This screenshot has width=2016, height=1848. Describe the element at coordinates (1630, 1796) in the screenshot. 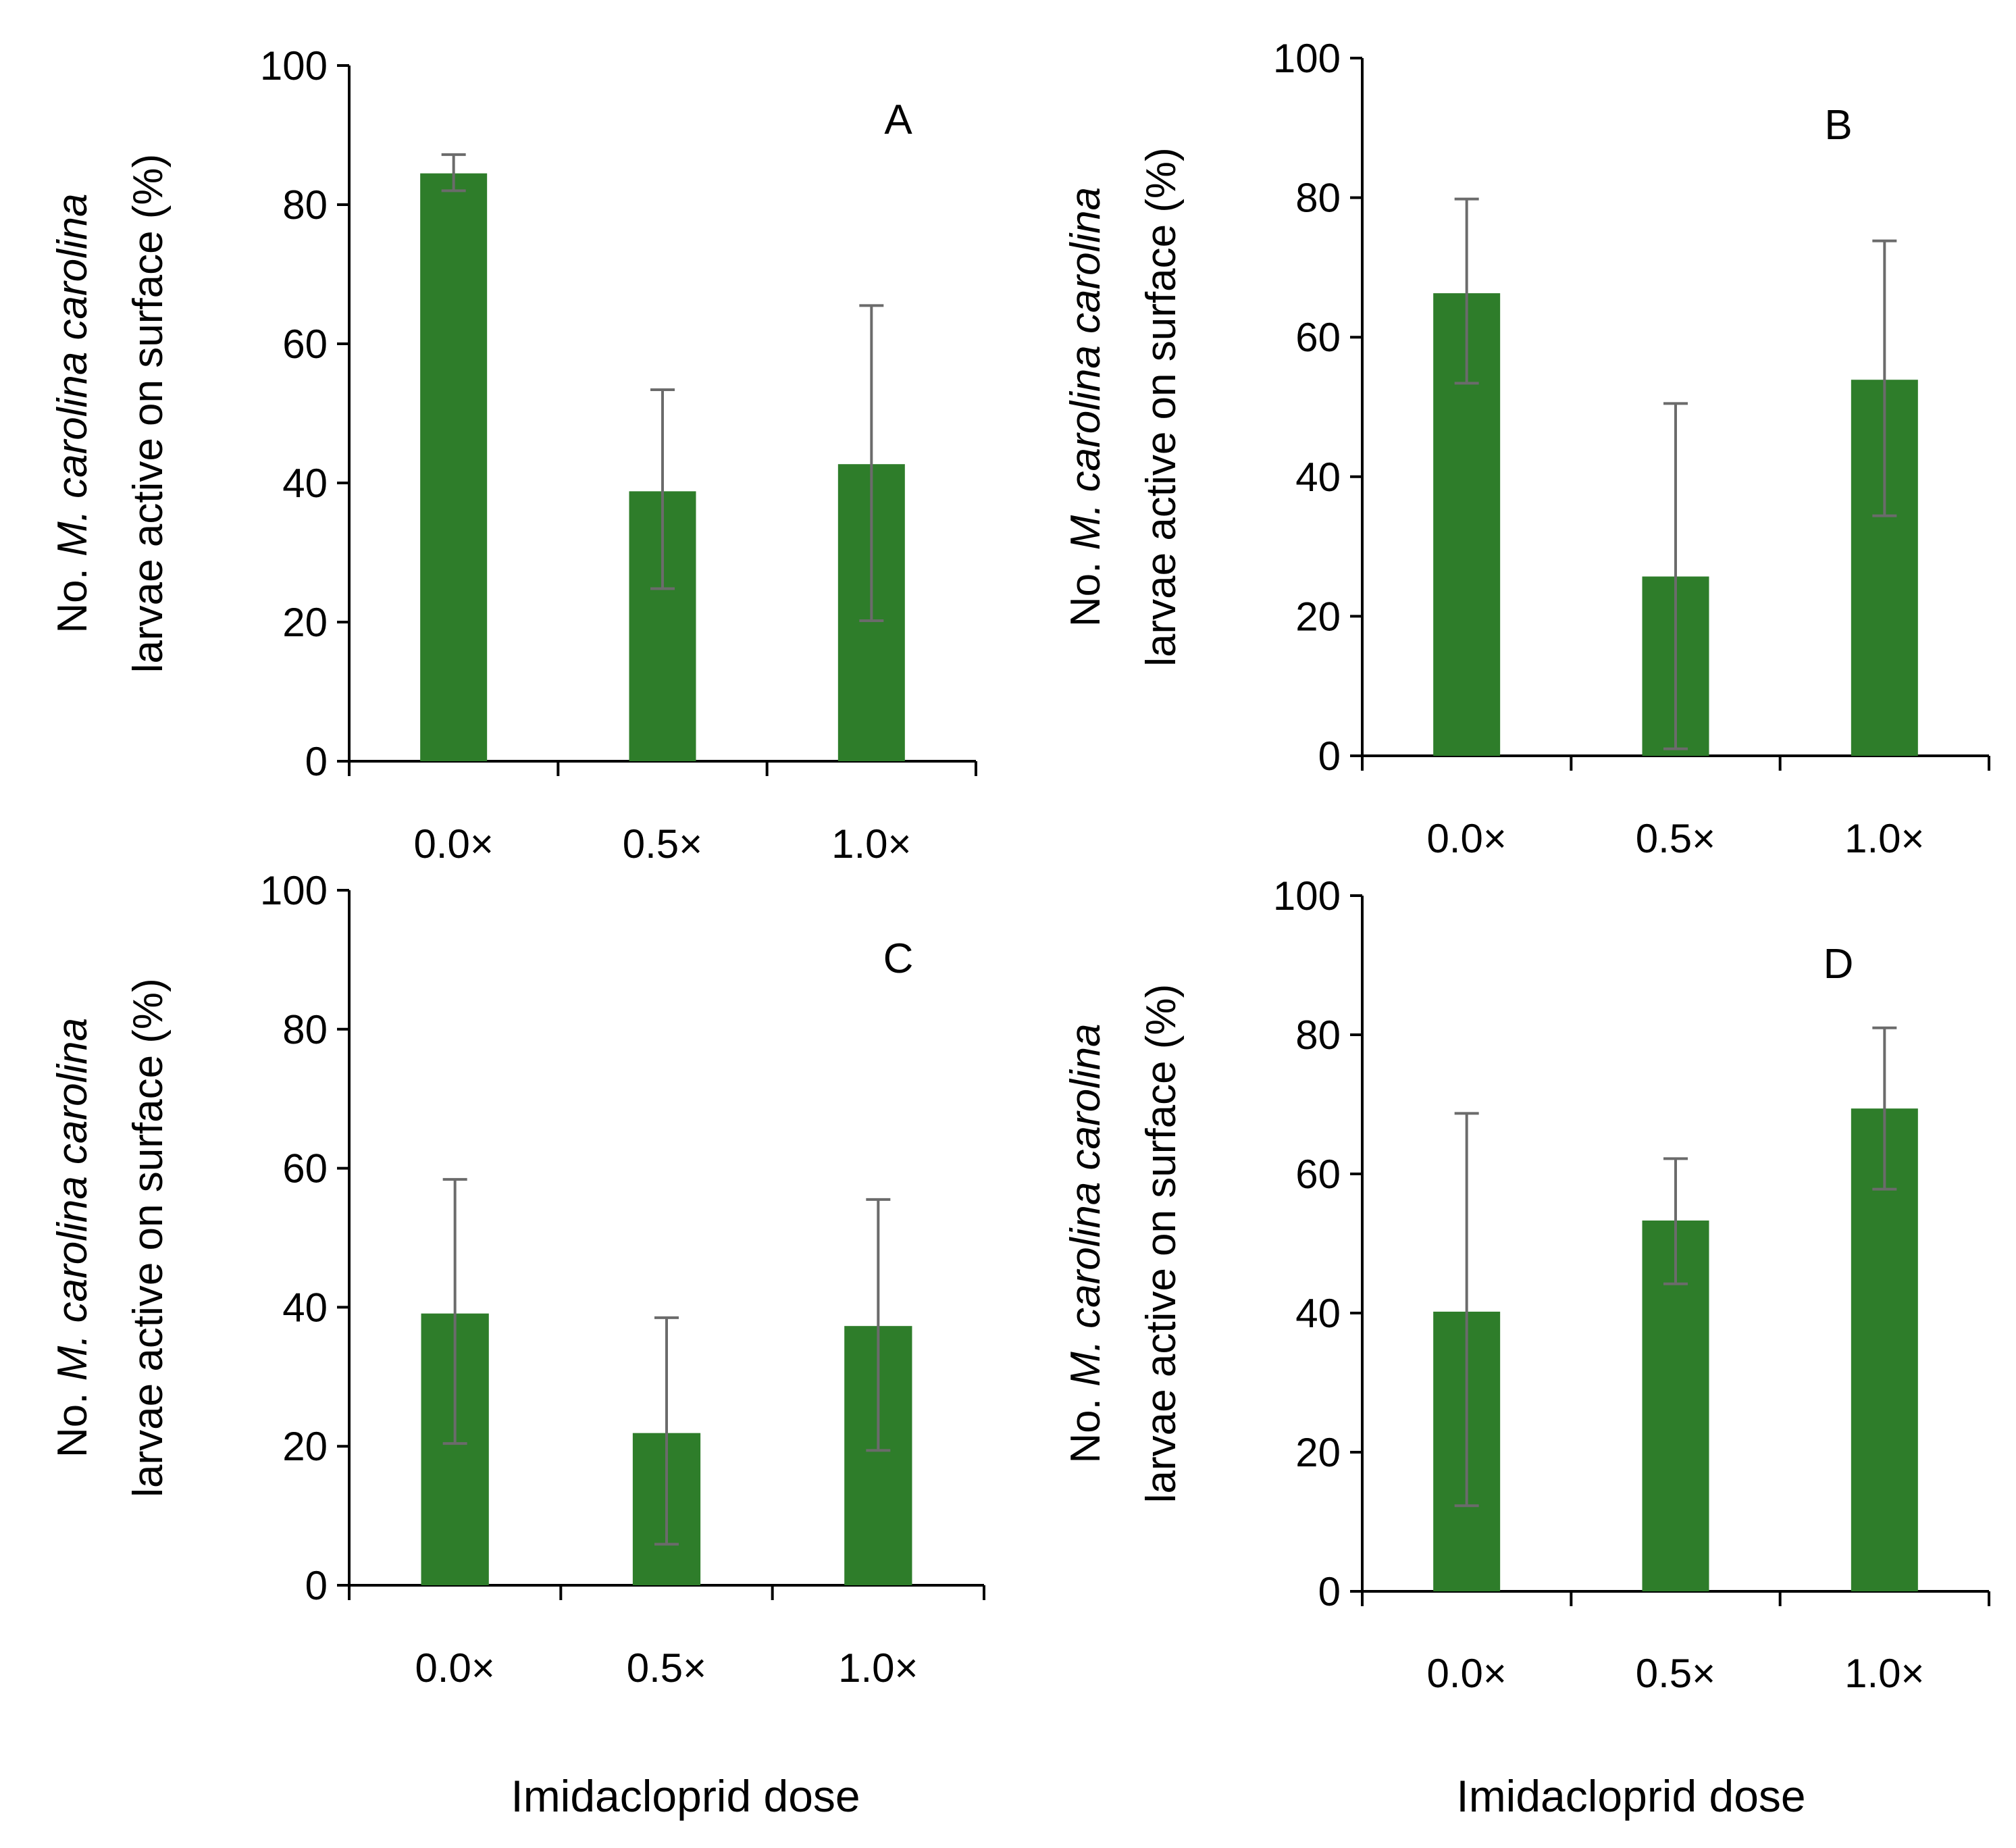

I see `x-axis-title-right: Imidacloprid dose` at that location.